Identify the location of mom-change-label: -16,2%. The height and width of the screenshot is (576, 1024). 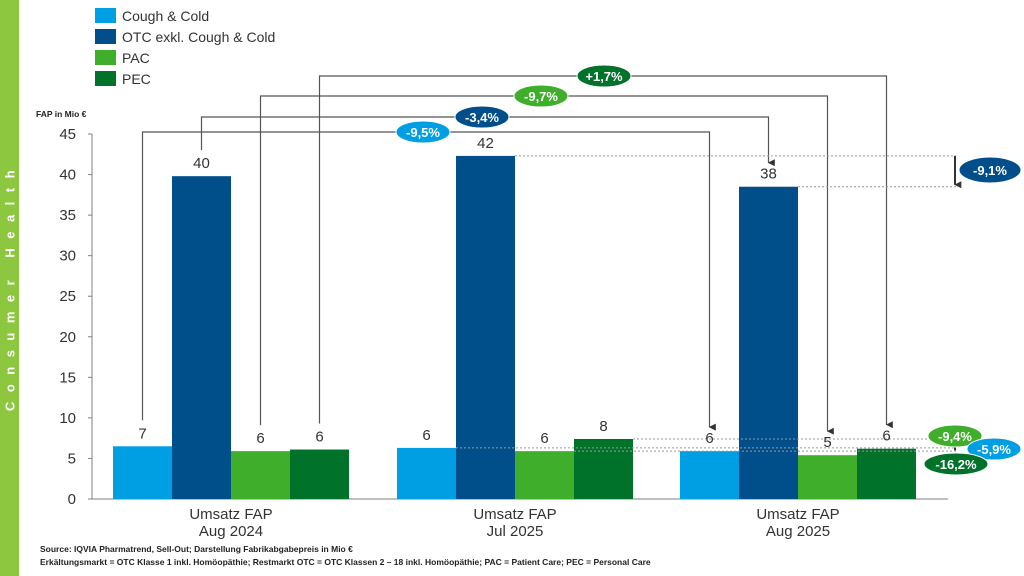
(956, 464).